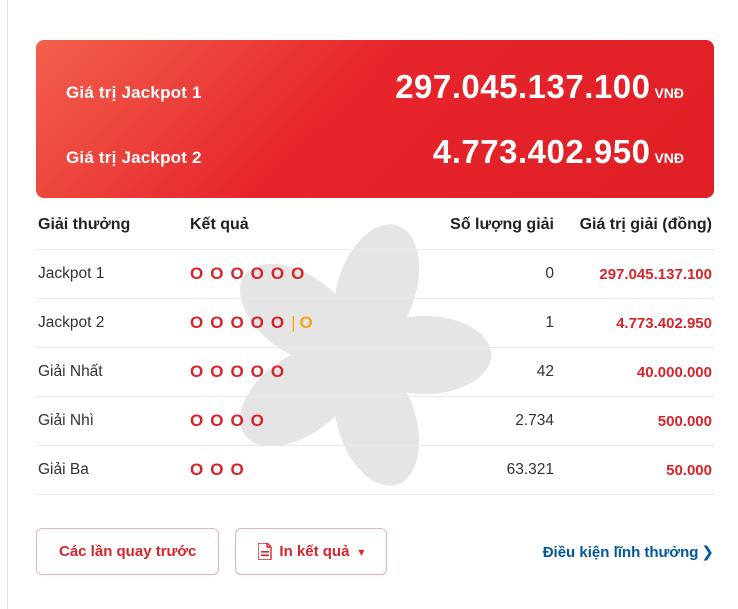 The height and width of the screenshot is (609, 738). Describe the element at coordinates (251, 273) in the screenshot. I see `result-circles: OOOOOO` at that location.